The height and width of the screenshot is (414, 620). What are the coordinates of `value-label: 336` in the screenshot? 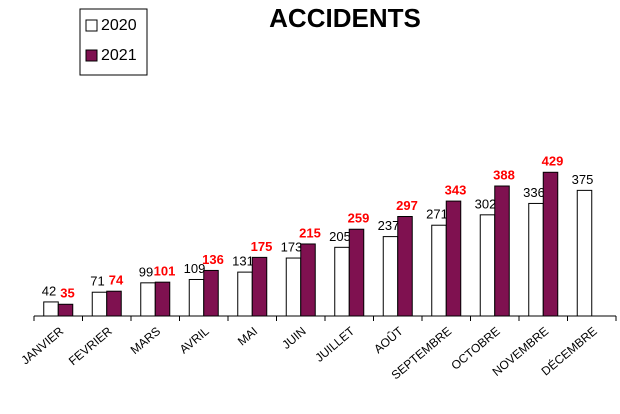 It's located at (534, 192).